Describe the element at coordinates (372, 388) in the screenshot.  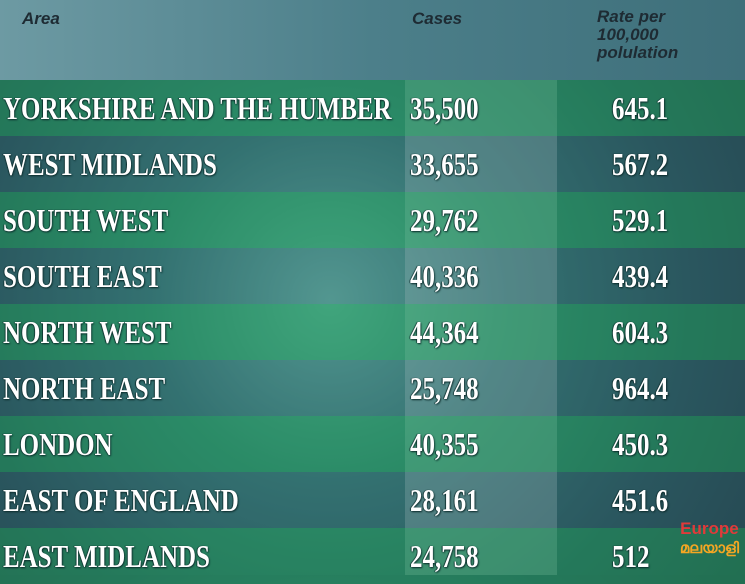
I see `table-row: NORTH EAST 25,748 964.4` at that location.